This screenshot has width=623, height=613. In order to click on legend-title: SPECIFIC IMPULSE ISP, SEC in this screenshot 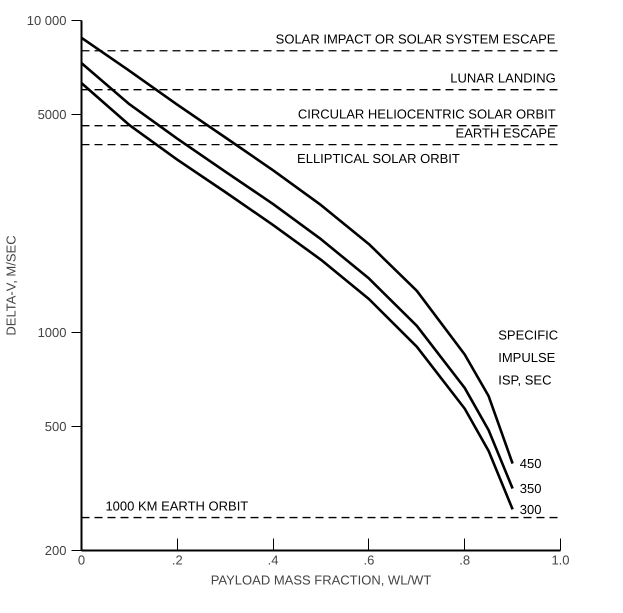, I will do `click(528, 358)`.